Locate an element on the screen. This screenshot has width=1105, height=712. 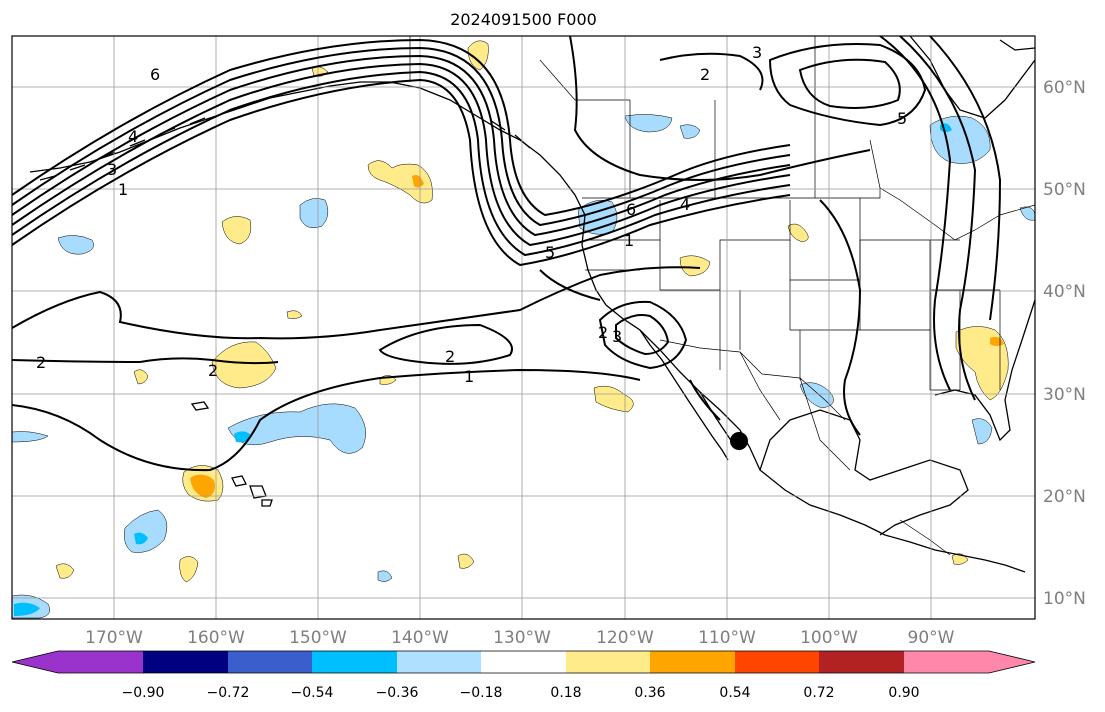
colorbar-tick-label: 0.54 is located at coordinates (734, 693).